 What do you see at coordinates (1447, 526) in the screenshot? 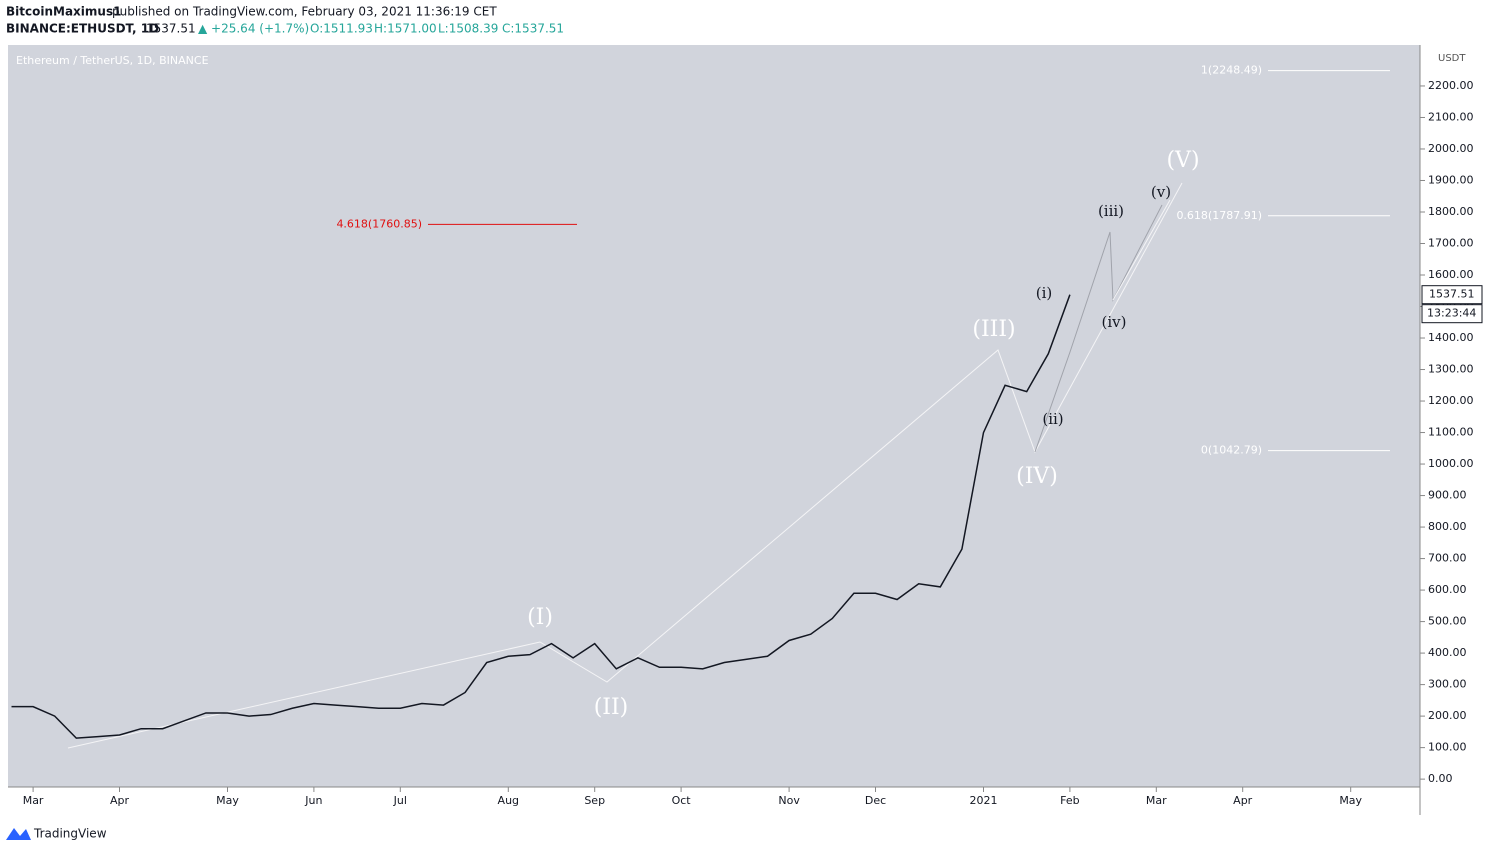
I see `y-tick-label: 800.00` at bounding box center [1447, 526].